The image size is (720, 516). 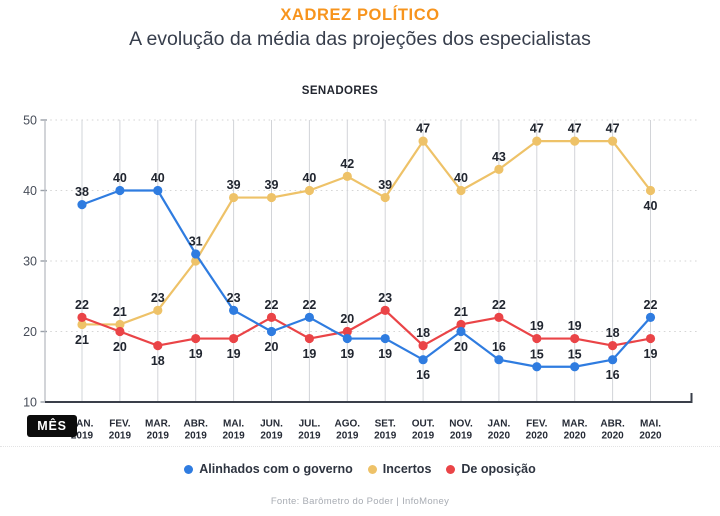 I want to click on y-tick-label: 10, so click(x=30, y=403).